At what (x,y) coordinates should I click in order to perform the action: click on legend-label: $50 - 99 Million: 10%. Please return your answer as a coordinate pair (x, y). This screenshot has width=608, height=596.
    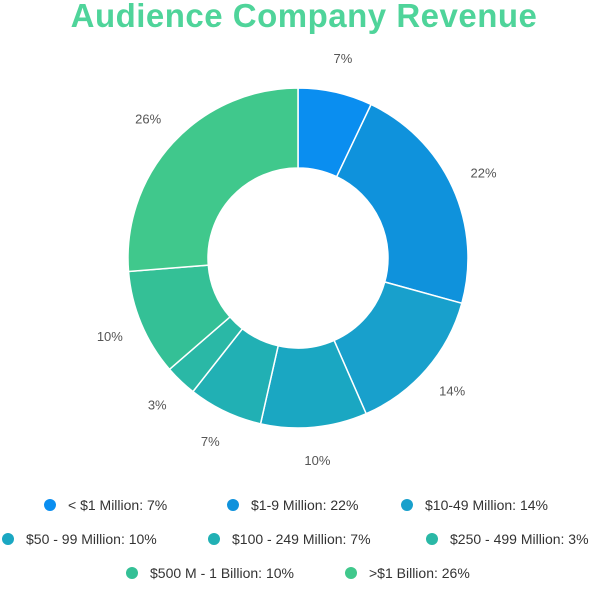
    Looking at the image, I should click on (91, 539).